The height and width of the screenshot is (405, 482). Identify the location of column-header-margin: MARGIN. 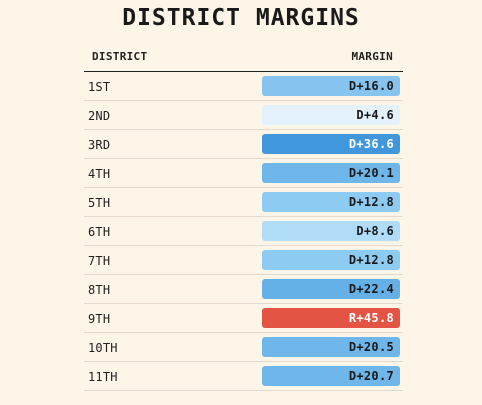
(372, 56).